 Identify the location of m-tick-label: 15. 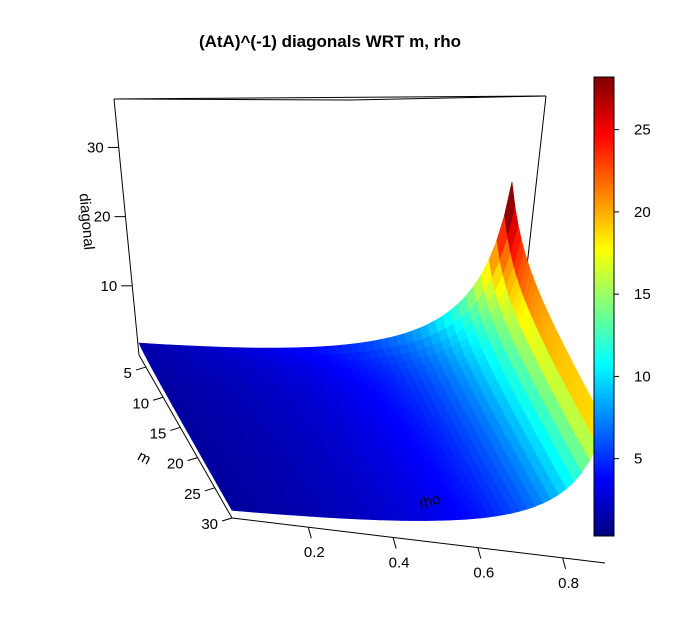
(158, 433).